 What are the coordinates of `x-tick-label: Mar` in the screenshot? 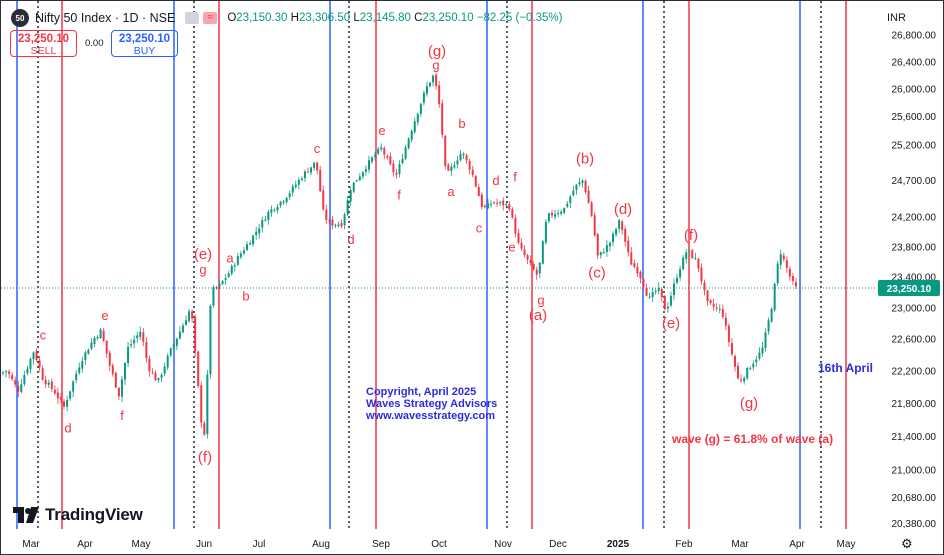 It's located at (31, 544).